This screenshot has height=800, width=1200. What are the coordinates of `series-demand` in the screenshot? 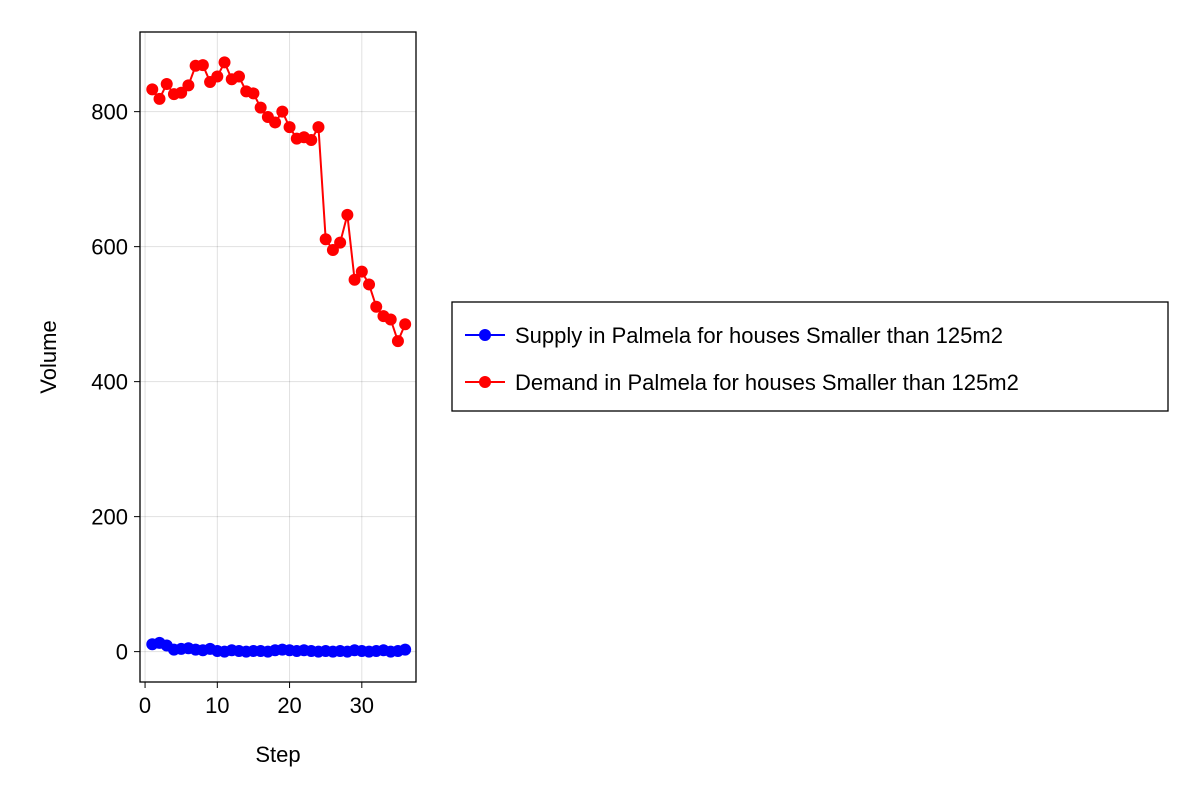 It's located at (279, 202).